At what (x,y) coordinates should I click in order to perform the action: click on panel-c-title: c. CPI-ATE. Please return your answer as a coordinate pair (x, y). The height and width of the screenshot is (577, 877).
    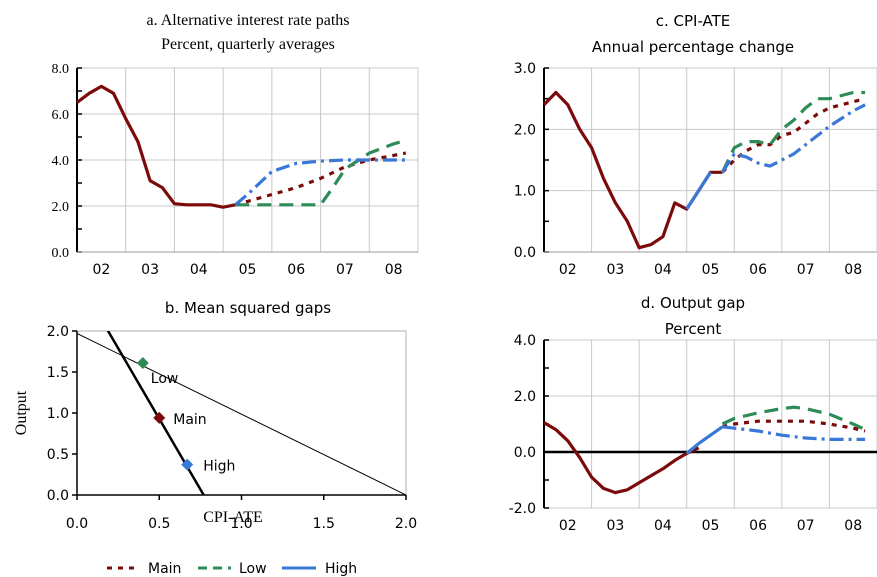
    Looking at the image, I should click on (693, 21).